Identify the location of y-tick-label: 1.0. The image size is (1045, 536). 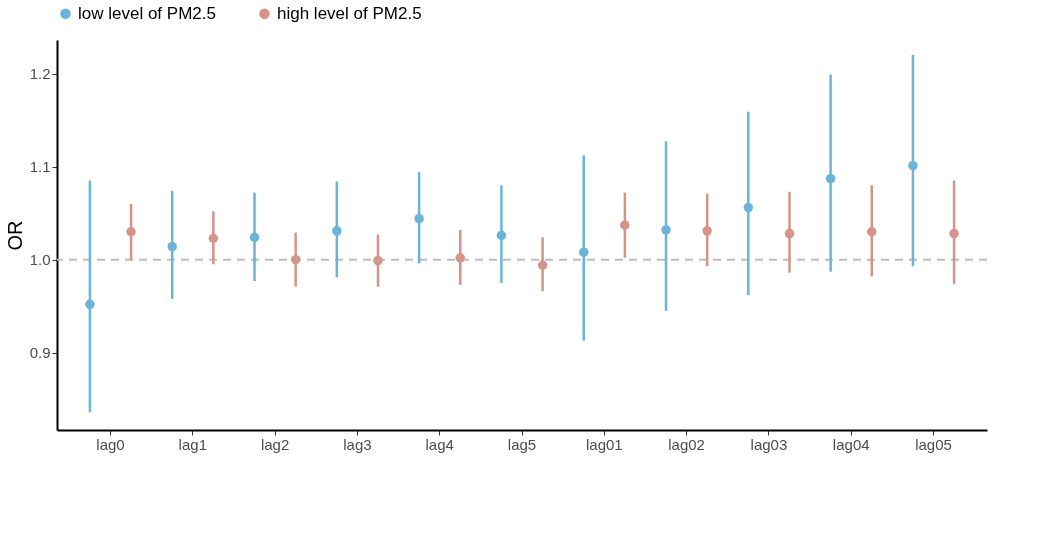
(40, 260).